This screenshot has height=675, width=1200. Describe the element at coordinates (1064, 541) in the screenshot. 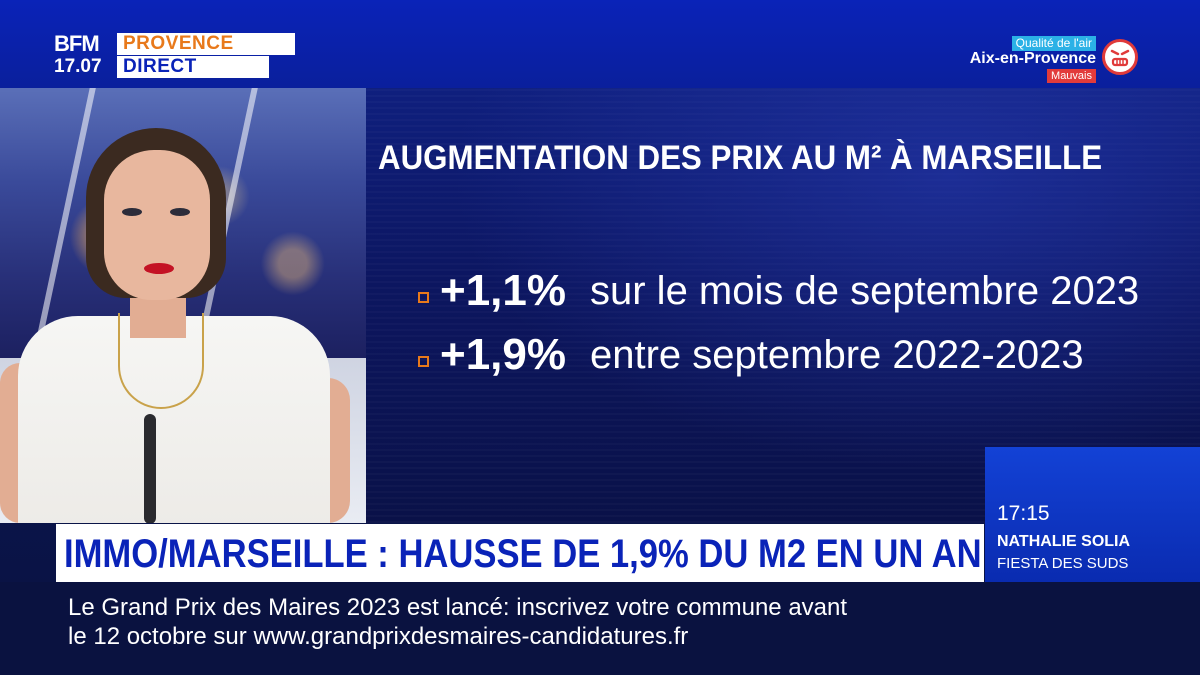

I see `next-program-presenter: NATHALIE SOLIA` at that location.